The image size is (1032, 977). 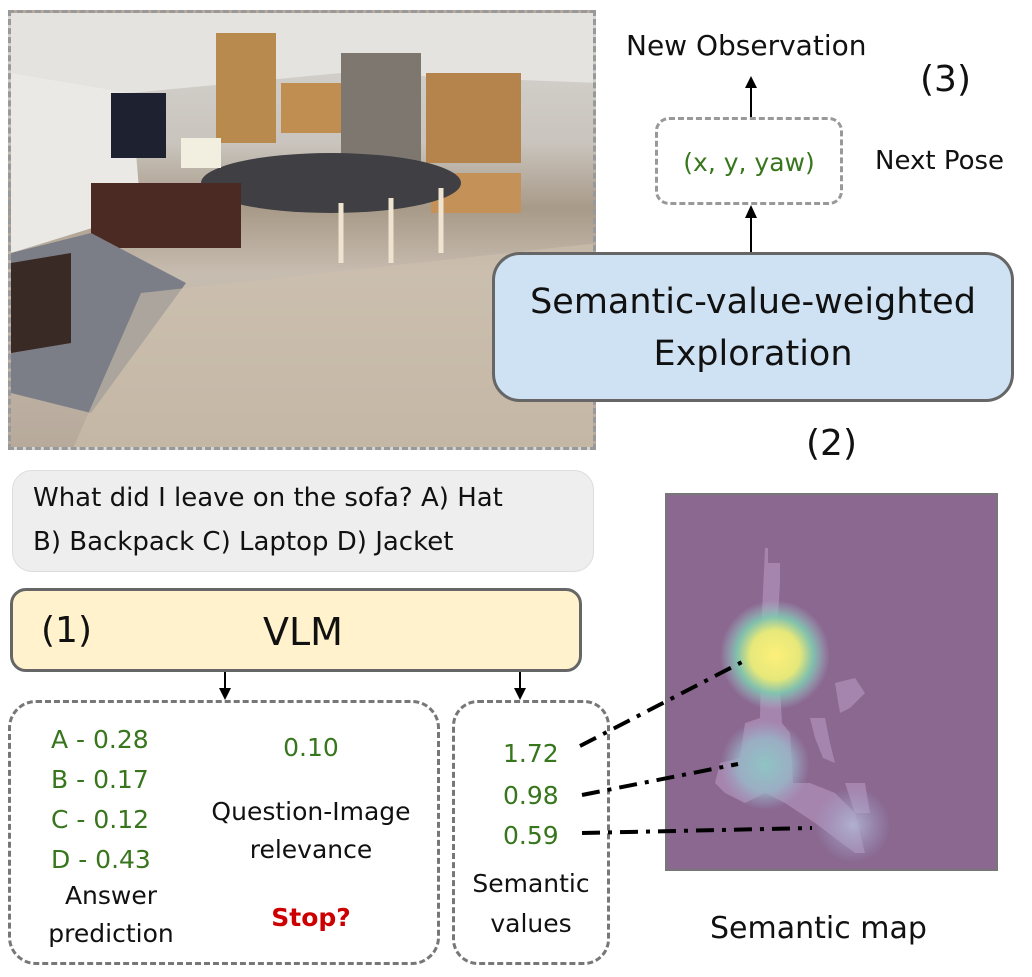 What do you see at coordinates (818, 928) in the screenshot?
I see `semantic-map-label: Semantic map` at bounding box center [818, 928].